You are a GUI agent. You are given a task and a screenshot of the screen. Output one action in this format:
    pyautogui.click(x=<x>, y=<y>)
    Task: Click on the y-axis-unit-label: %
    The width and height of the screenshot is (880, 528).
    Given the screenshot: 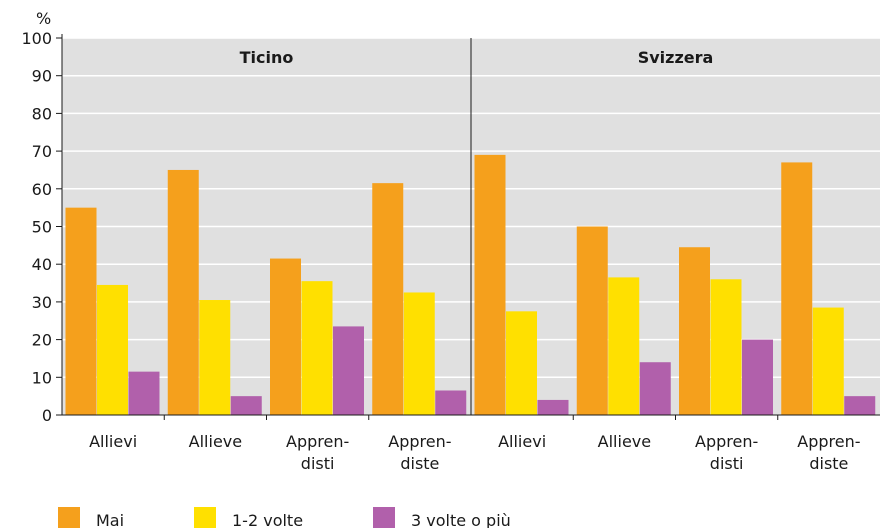 What is the action you would take?
    pyautogui.click(x=43, y=18)
    